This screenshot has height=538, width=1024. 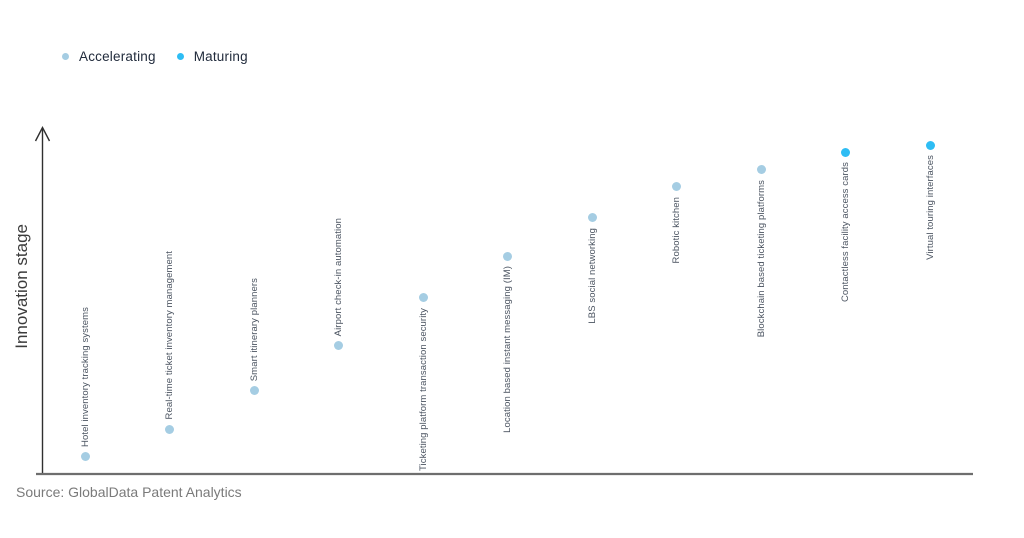 What do you see at coordinates (169, 335) in the screenshot?
I see `point-label: Real-time ticket inventory management` at bounding box center [169, 335].